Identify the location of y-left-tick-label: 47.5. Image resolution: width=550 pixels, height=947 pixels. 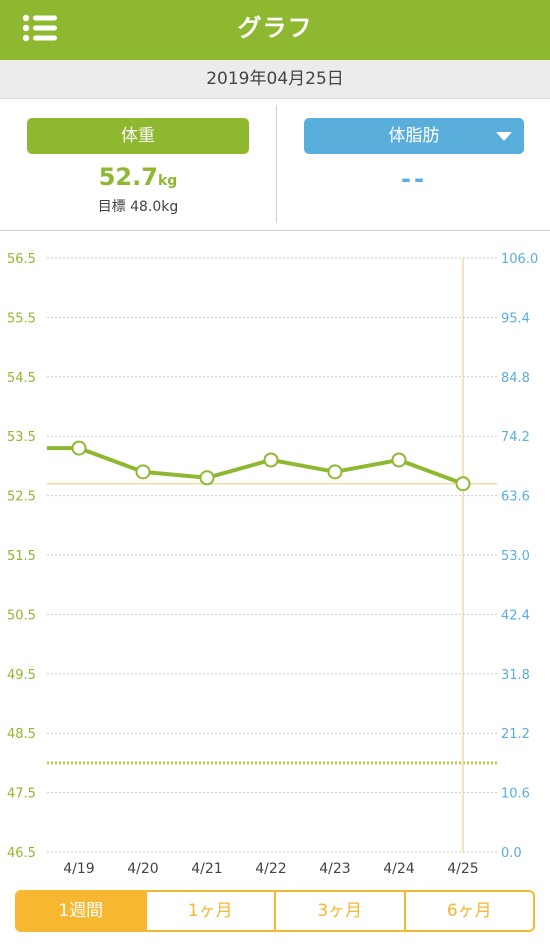
(21, 794).